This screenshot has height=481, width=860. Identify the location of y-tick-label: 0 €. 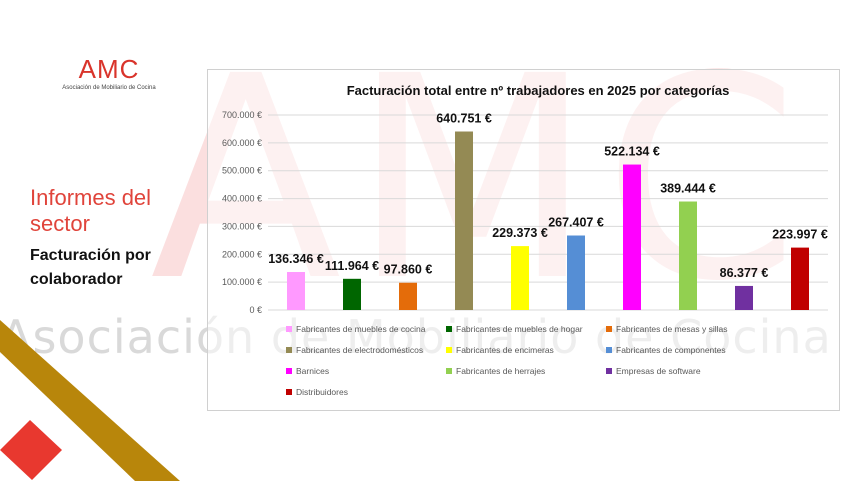
(255, 310).